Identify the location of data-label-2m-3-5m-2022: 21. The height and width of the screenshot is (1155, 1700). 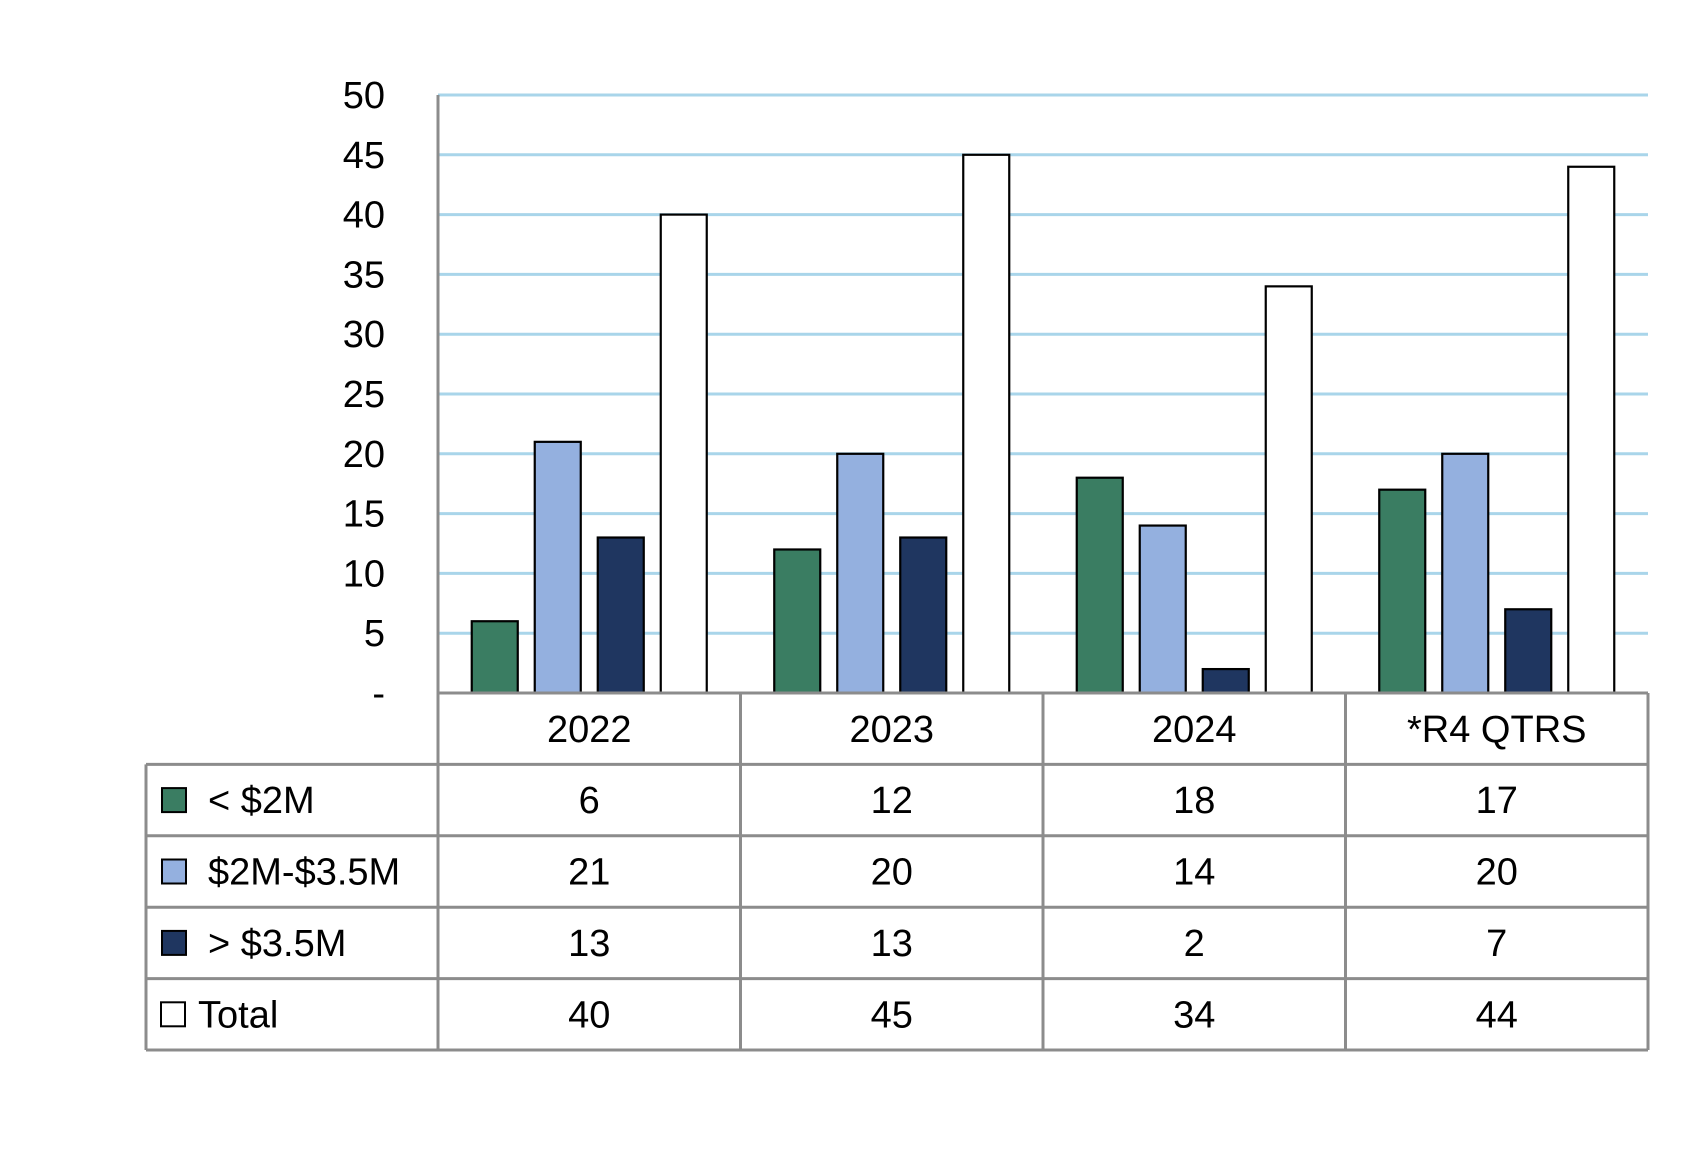
(589, 873).